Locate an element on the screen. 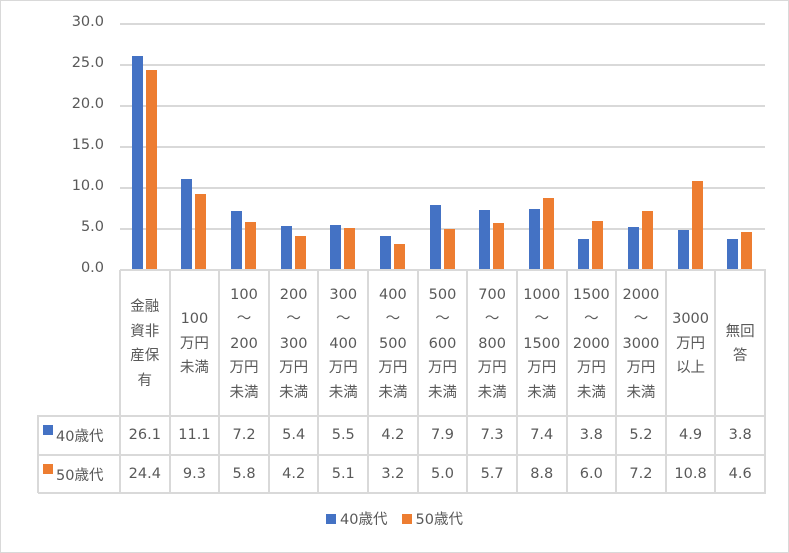 This screenshot has width=789, height=553. legend-label: 50歳代 is located at coordinates (439, 520).